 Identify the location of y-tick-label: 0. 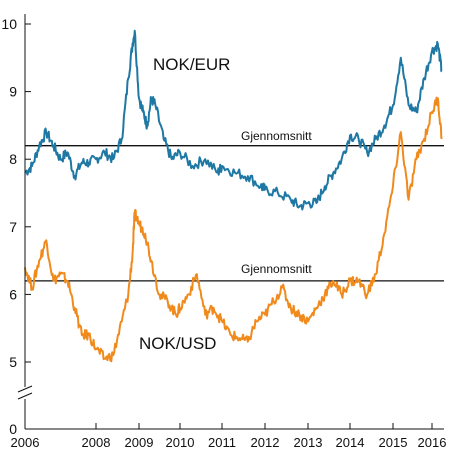
(13, 429).